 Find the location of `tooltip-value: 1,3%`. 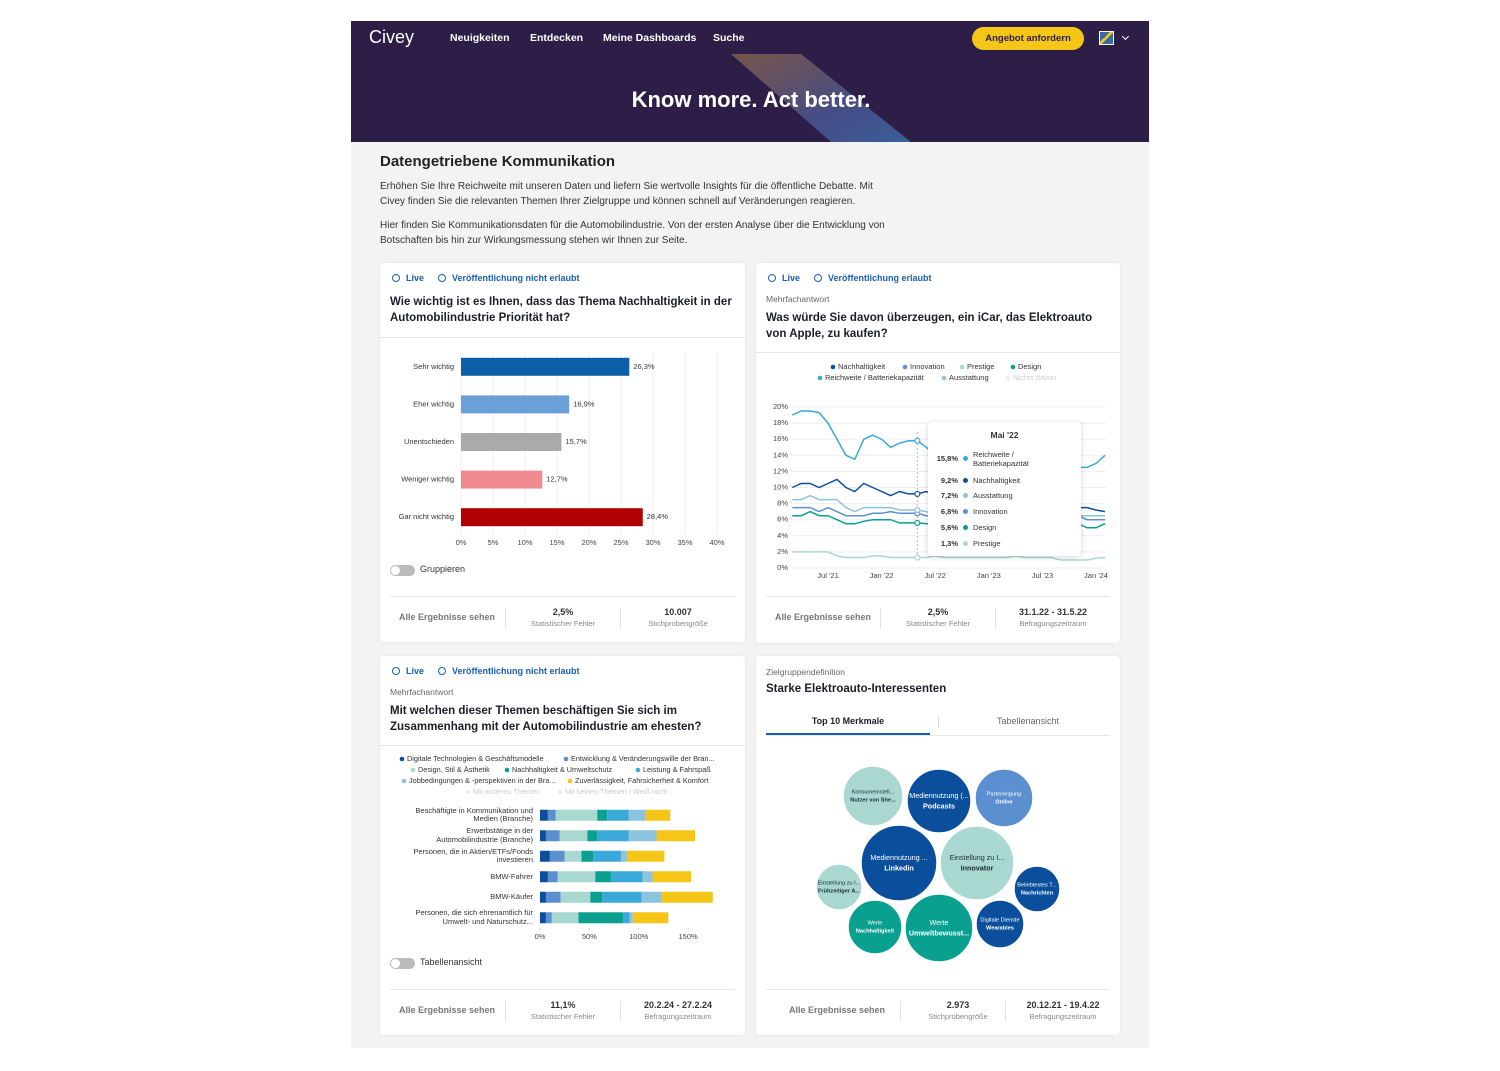

tooltip-value: 1,3% is located at coordinates (949, 543).